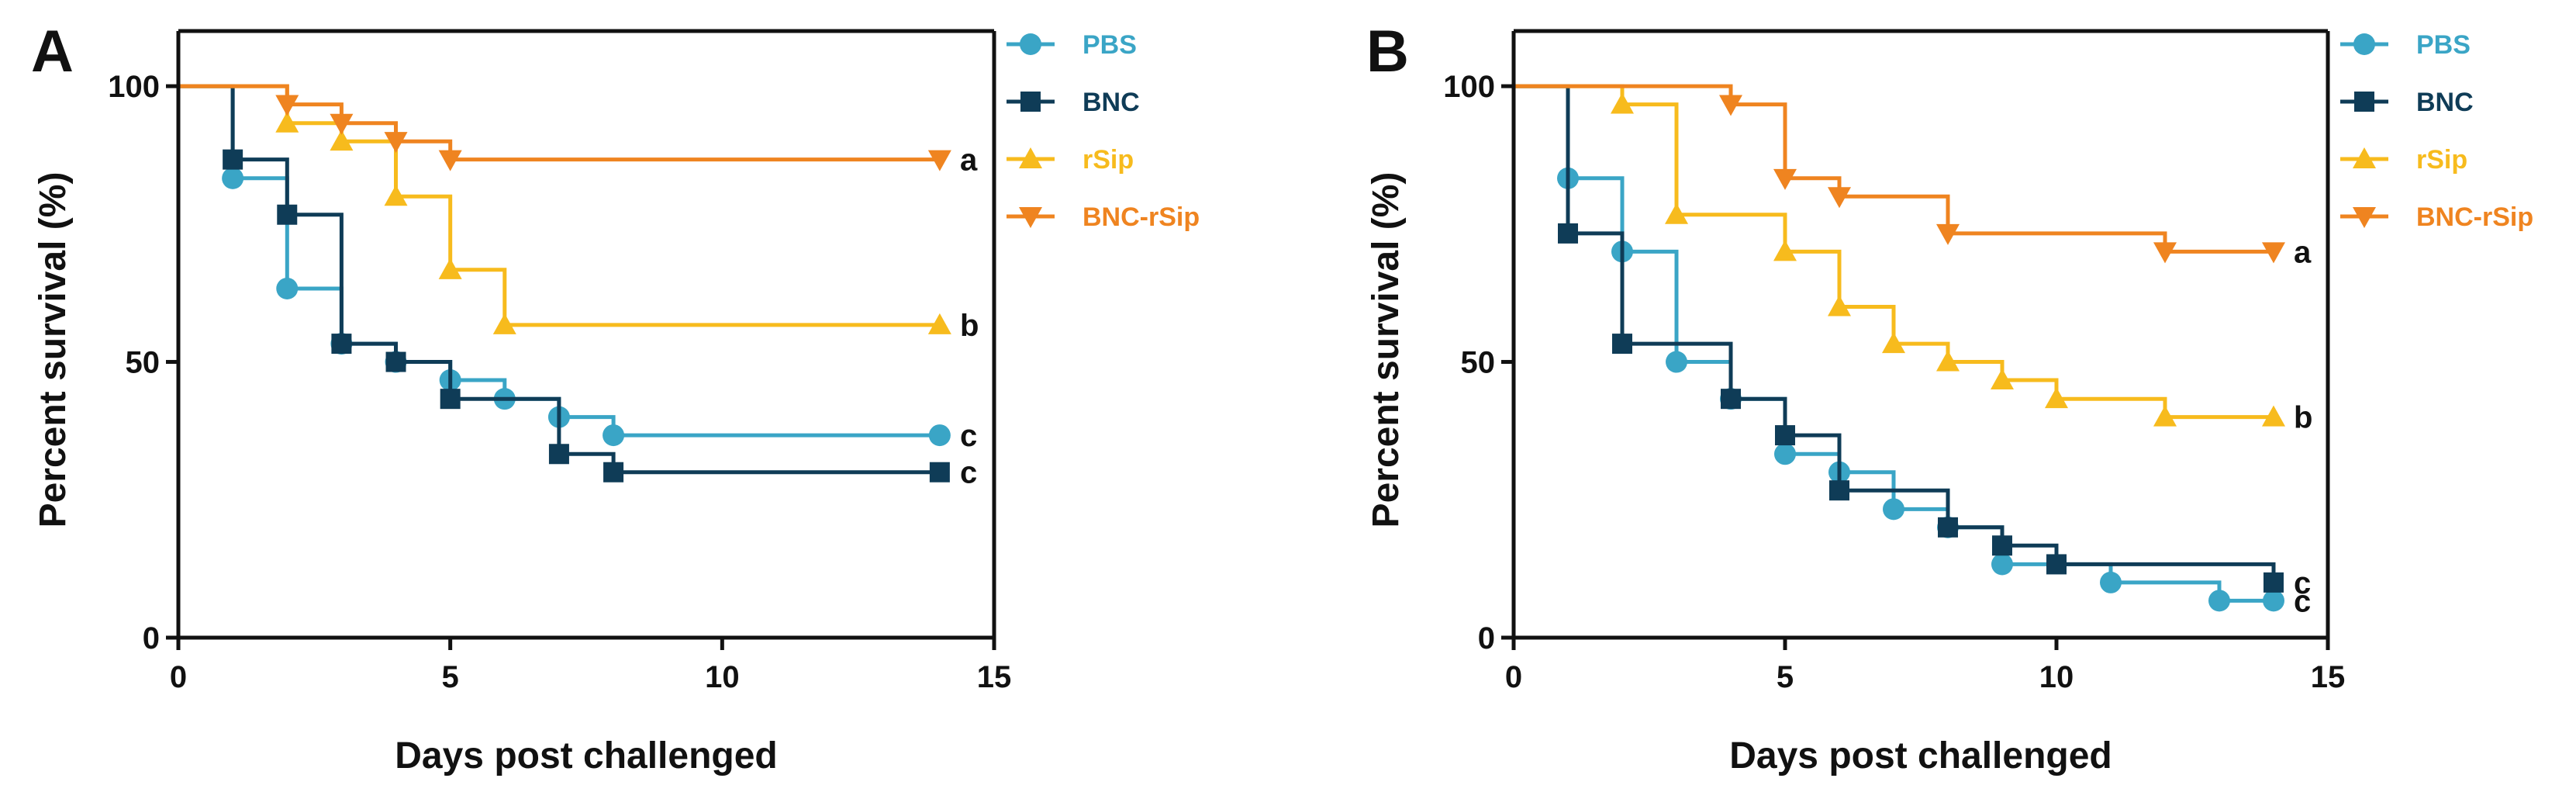  I want to click on x-tick-label: 15, so click(2328, 677).